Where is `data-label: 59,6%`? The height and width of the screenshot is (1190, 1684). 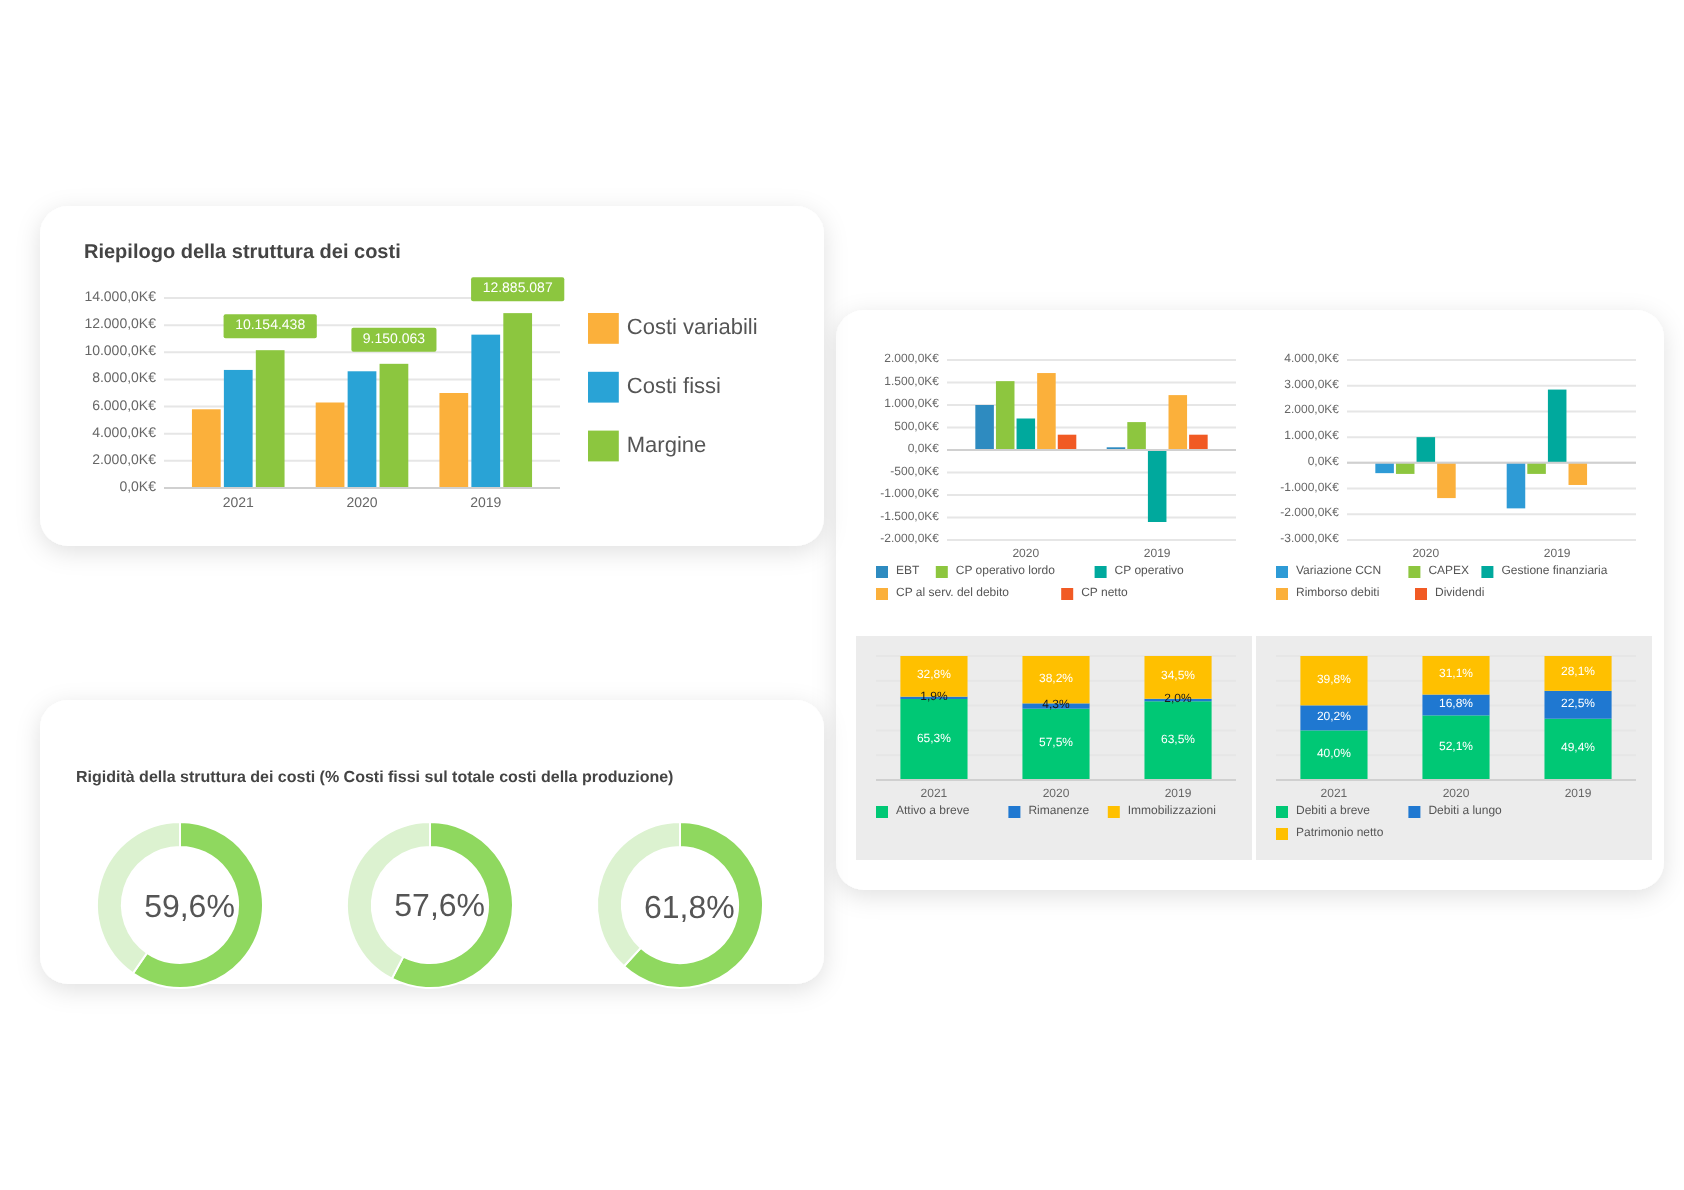
data-label: 59,6% is located at coordinates (189, 907).